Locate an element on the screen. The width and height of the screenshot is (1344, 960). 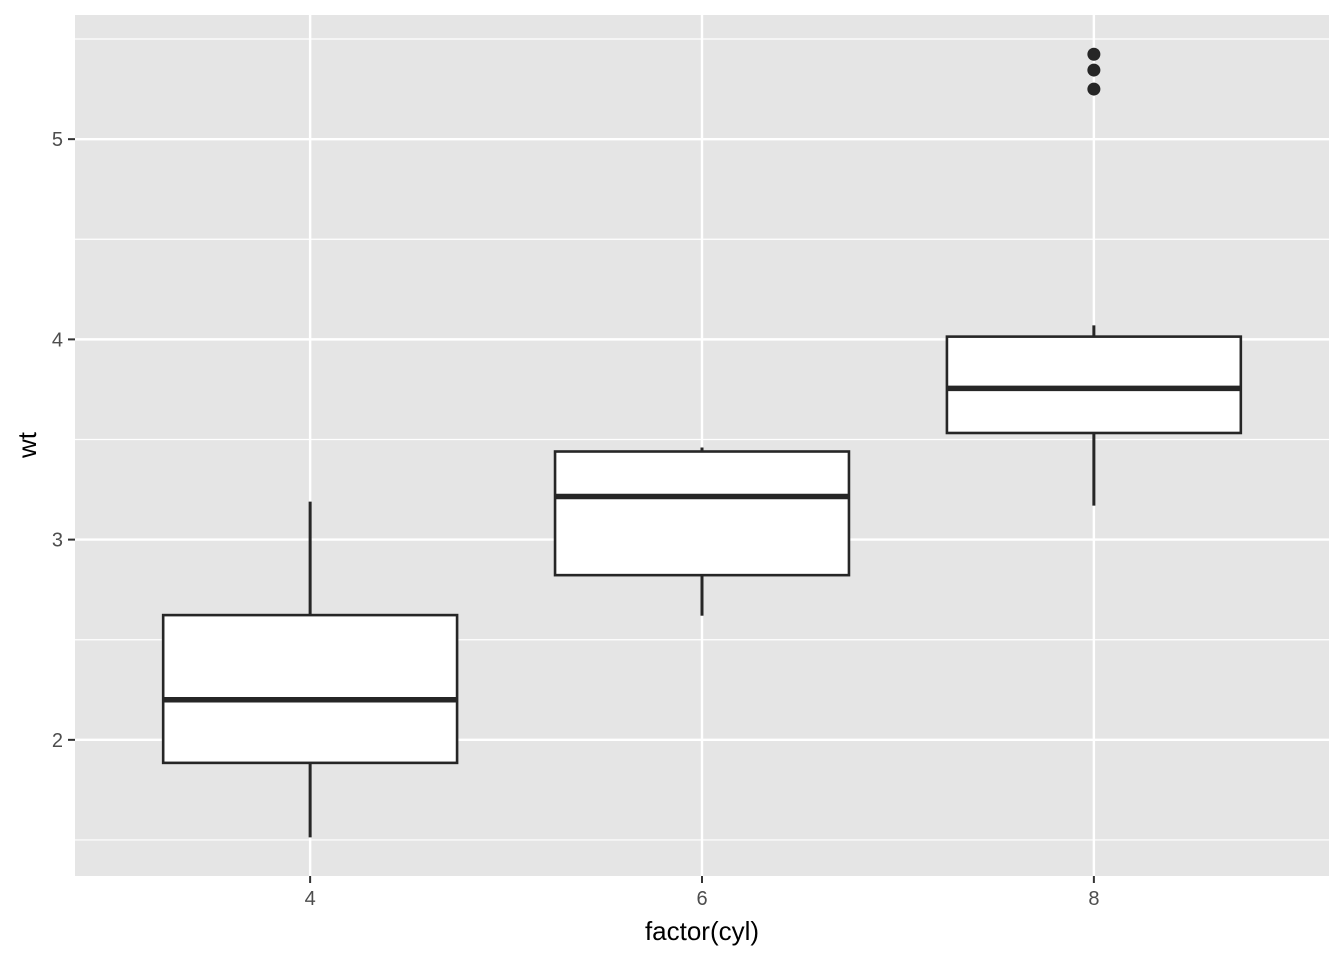
x-axis-title: factor(cyl) is located at coordinates (702, 931).